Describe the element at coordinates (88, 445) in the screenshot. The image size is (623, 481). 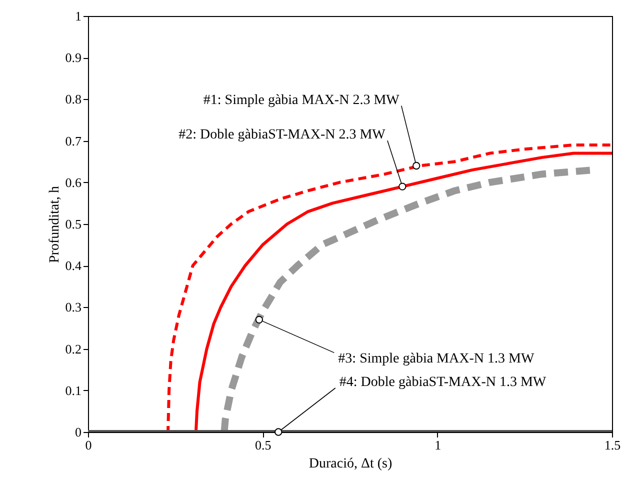
I see `x-tick-label: 0` at that location.